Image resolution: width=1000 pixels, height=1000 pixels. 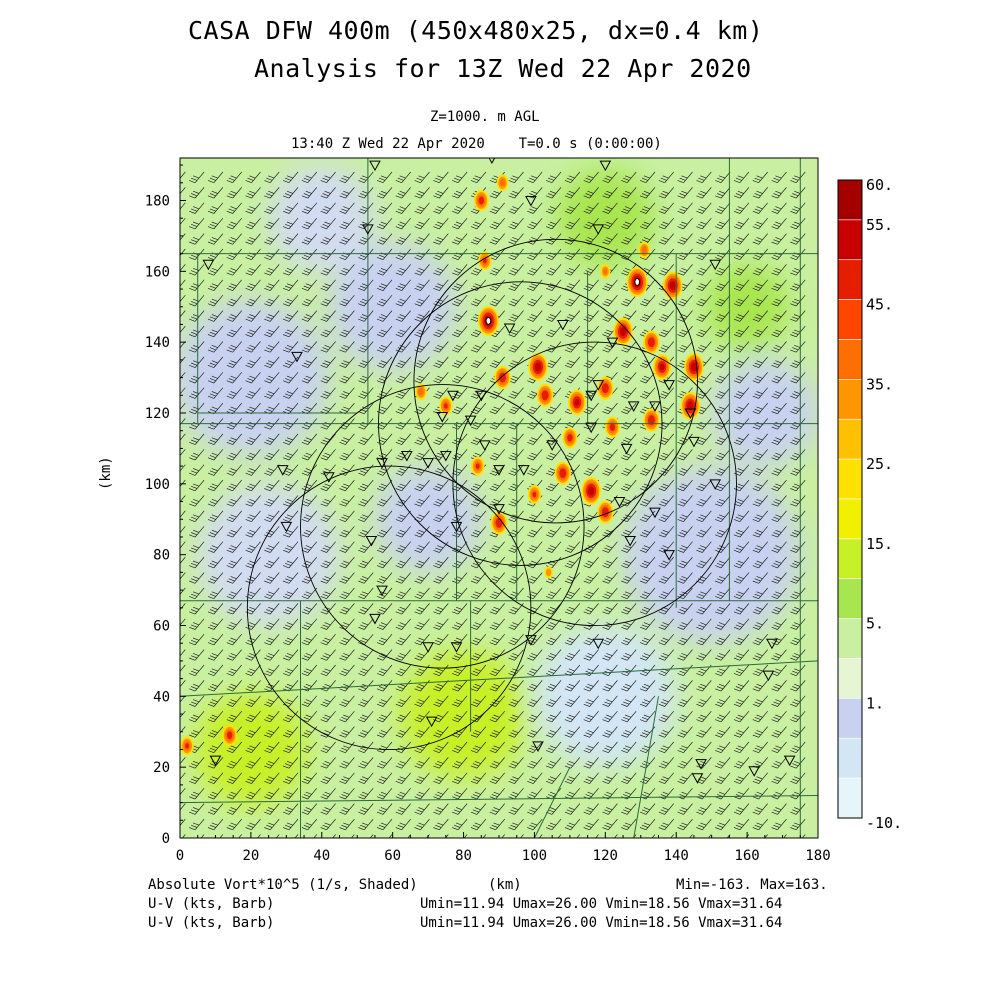 I want to click on wind-label-2: U-V (kts, Barb), so click(x=211, y=923).